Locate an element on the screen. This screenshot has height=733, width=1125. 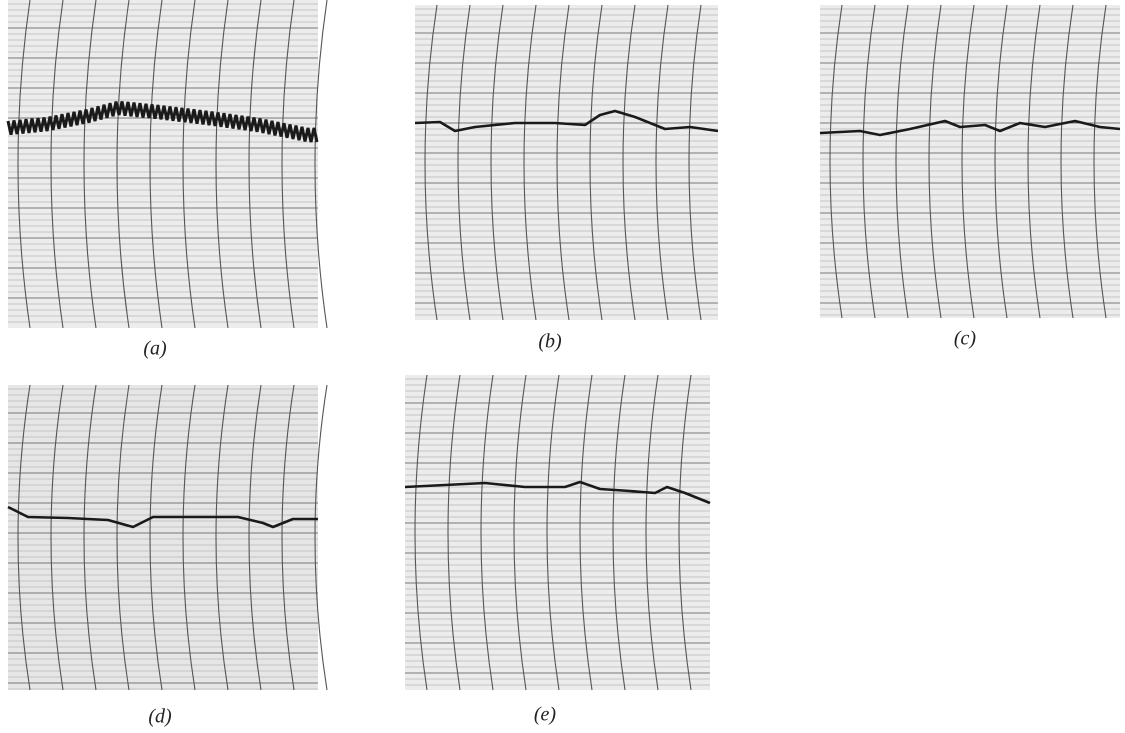
panel-label: (e) is located at coordinates (545, 715).